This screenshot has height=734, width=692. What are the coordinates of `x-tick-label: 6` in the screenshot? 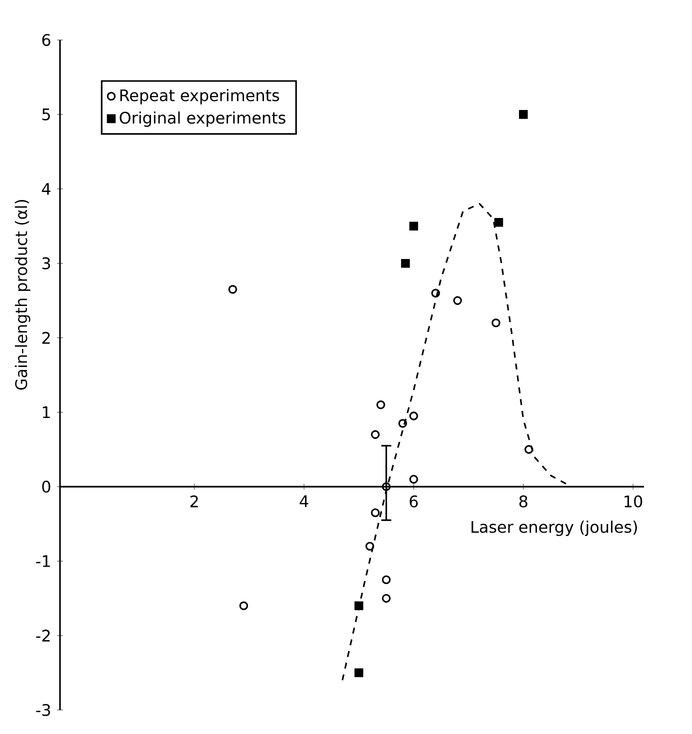 It's located at (414, 501).